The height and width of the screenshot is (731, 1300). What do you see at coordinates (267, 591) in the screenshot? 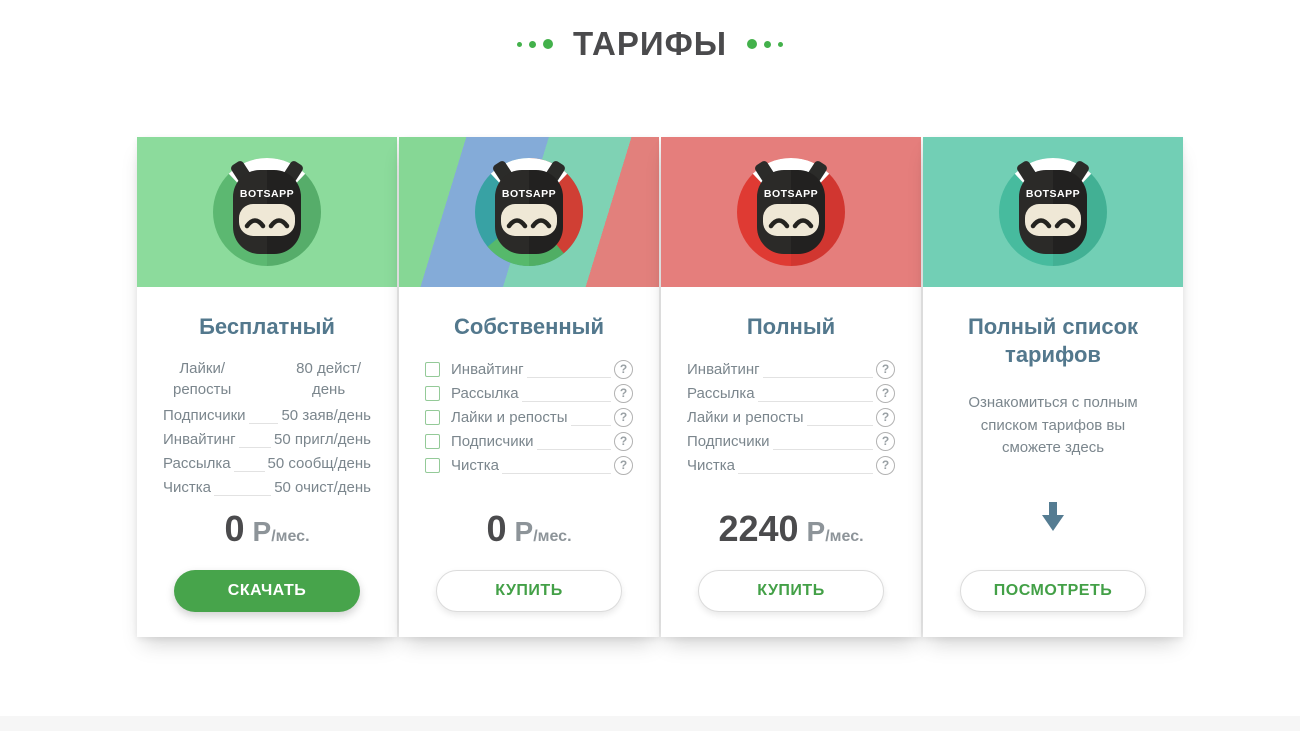
I see `download-button: СКАЧАТЬ` at bounding box center [267, 591].